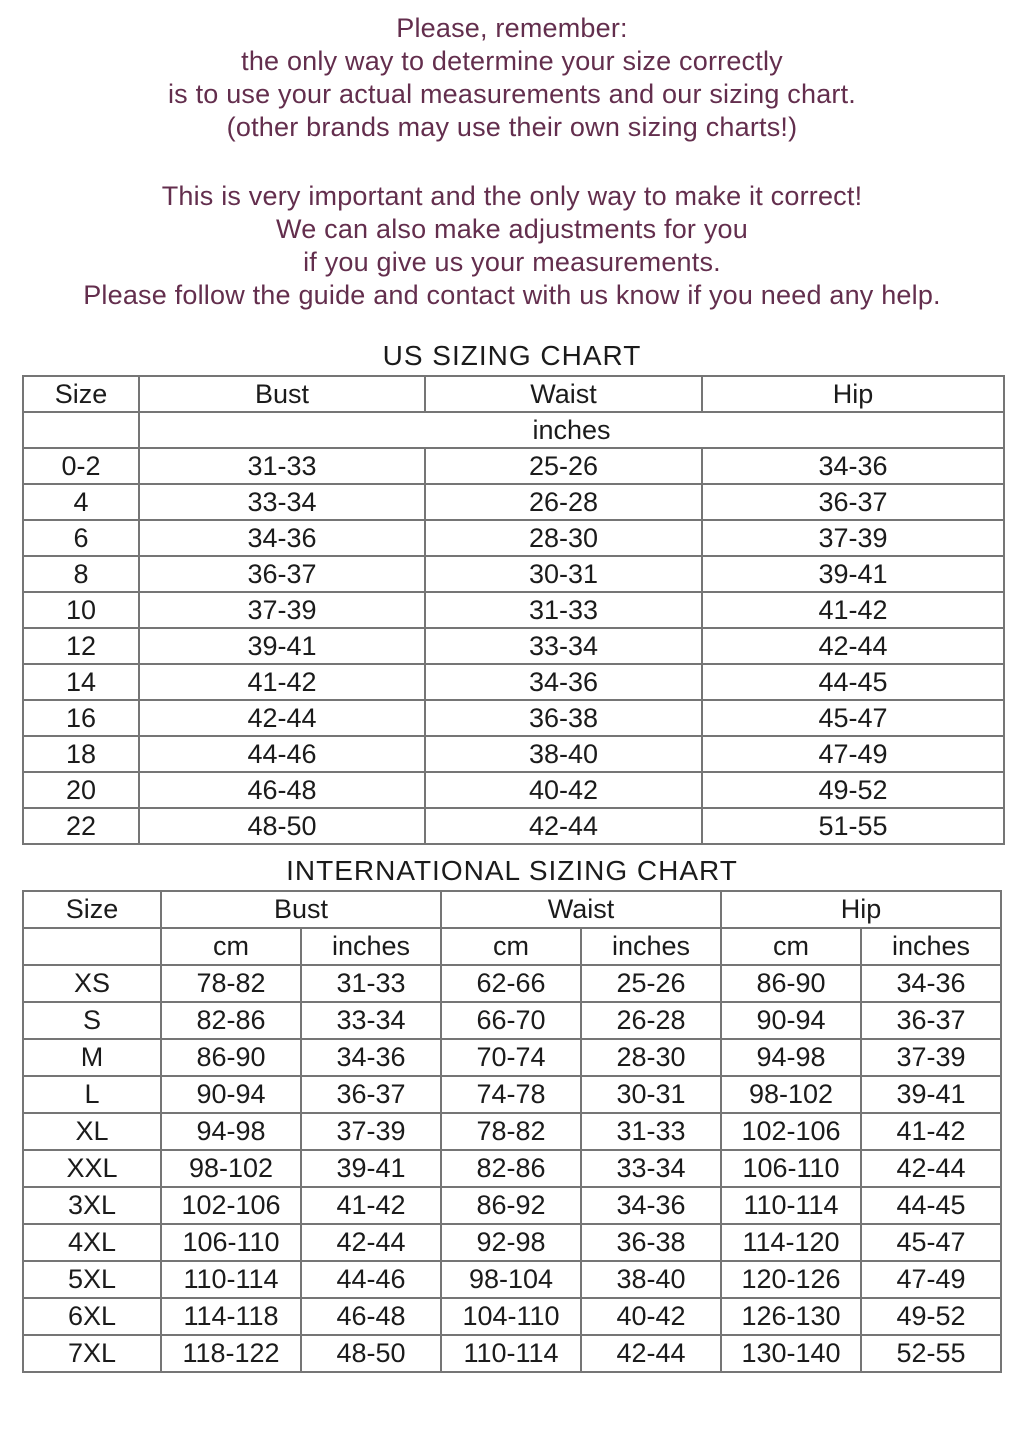 The width and height of the screenshot is (1024, 1432). I want to click on intl-table-row-bust_in: 33-34, so click(371, 1020).